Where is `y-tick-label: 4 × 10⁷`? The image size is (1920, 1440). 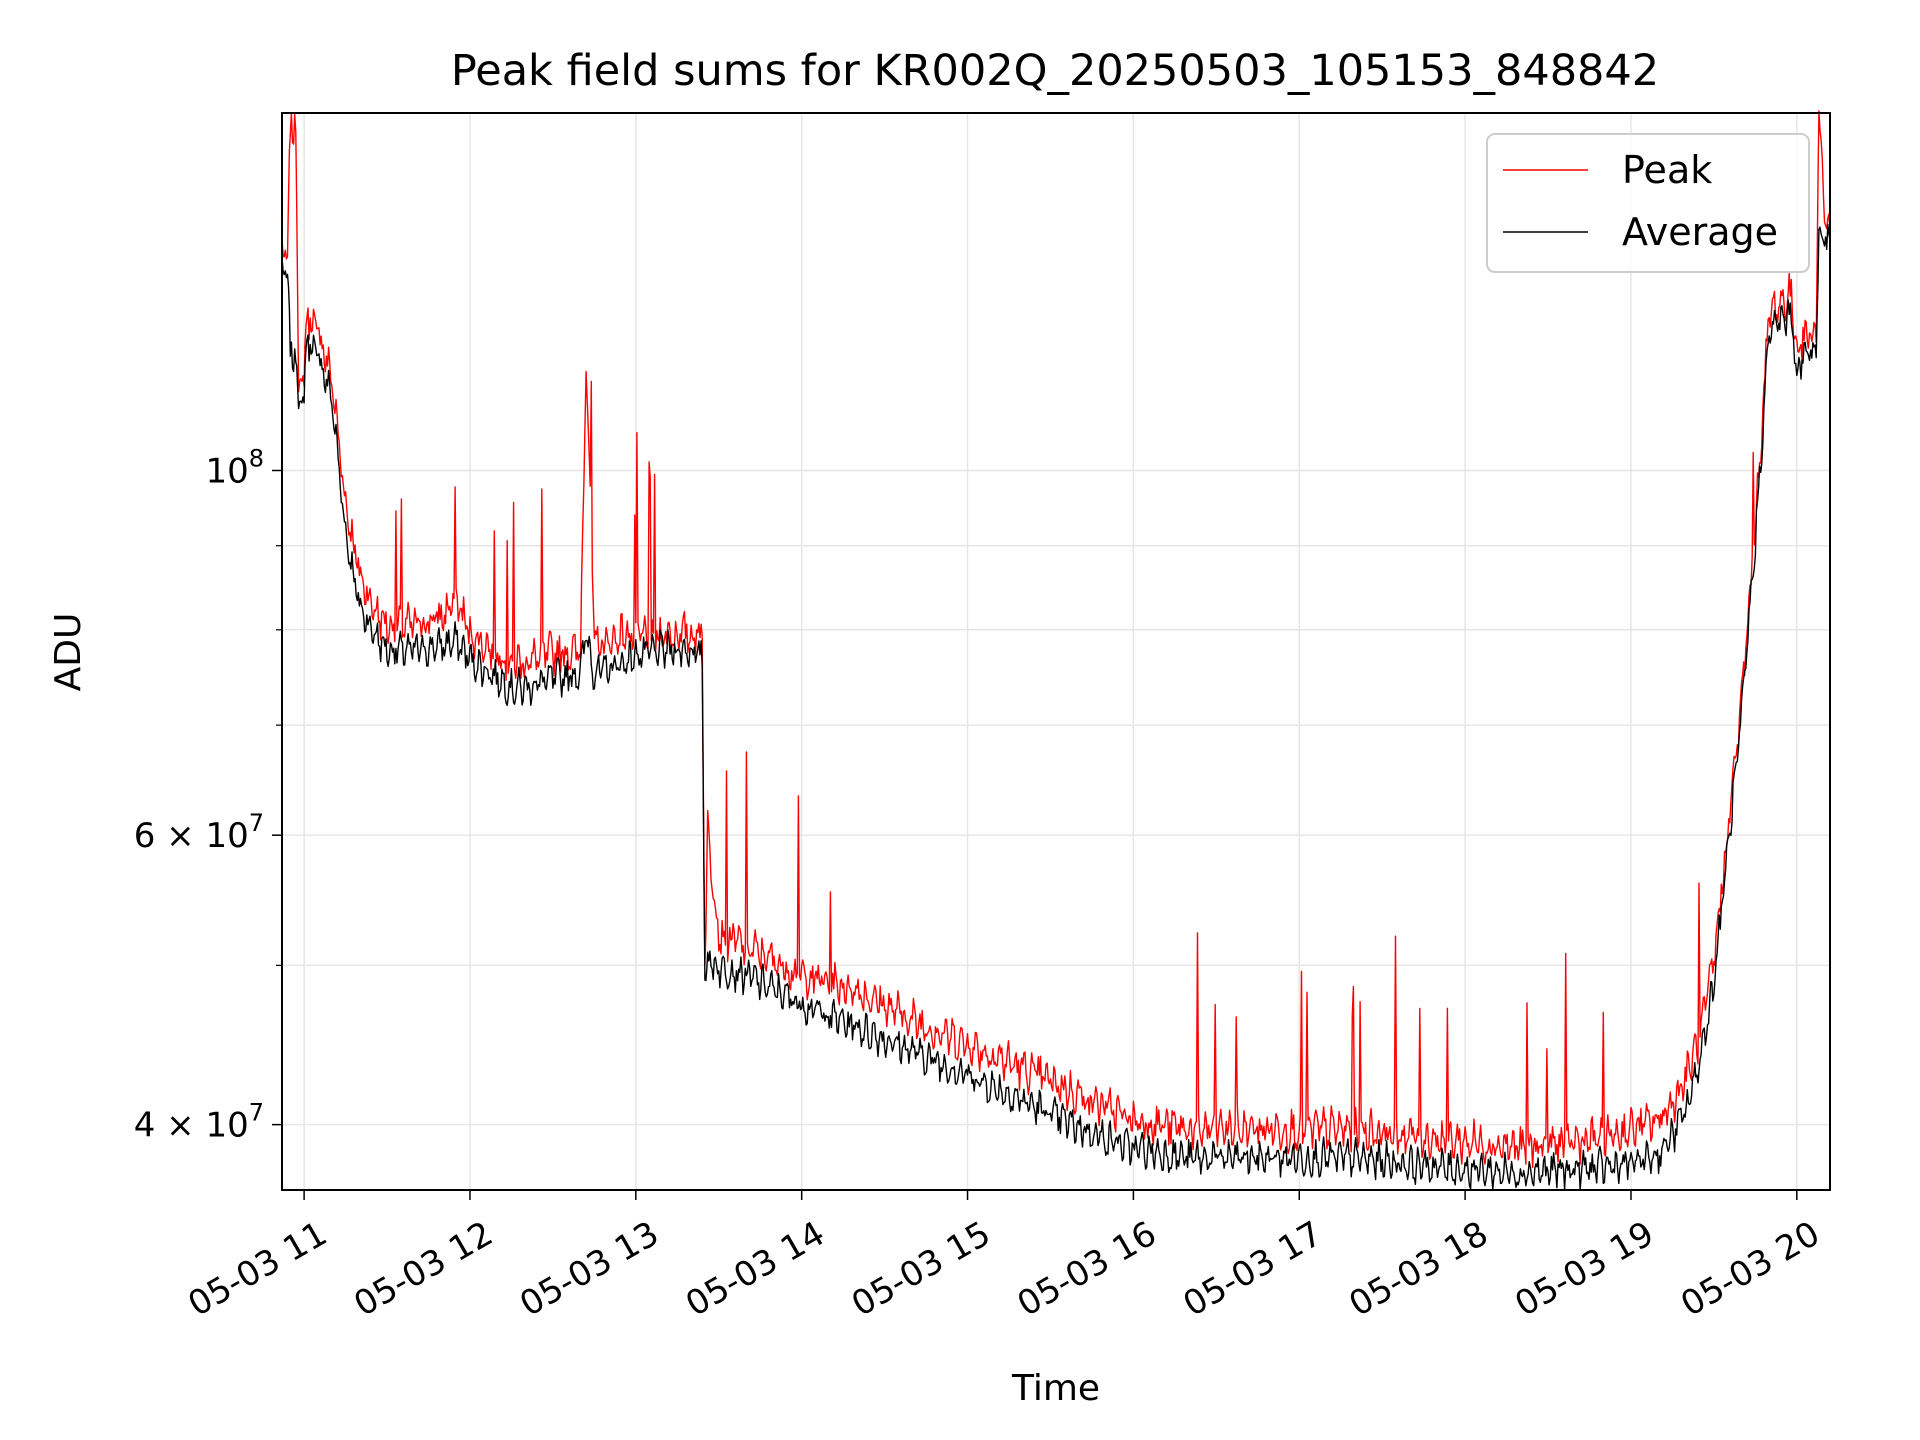
y-tick-label: 4 × 10⁷ is located at coordinates (199, 1122).